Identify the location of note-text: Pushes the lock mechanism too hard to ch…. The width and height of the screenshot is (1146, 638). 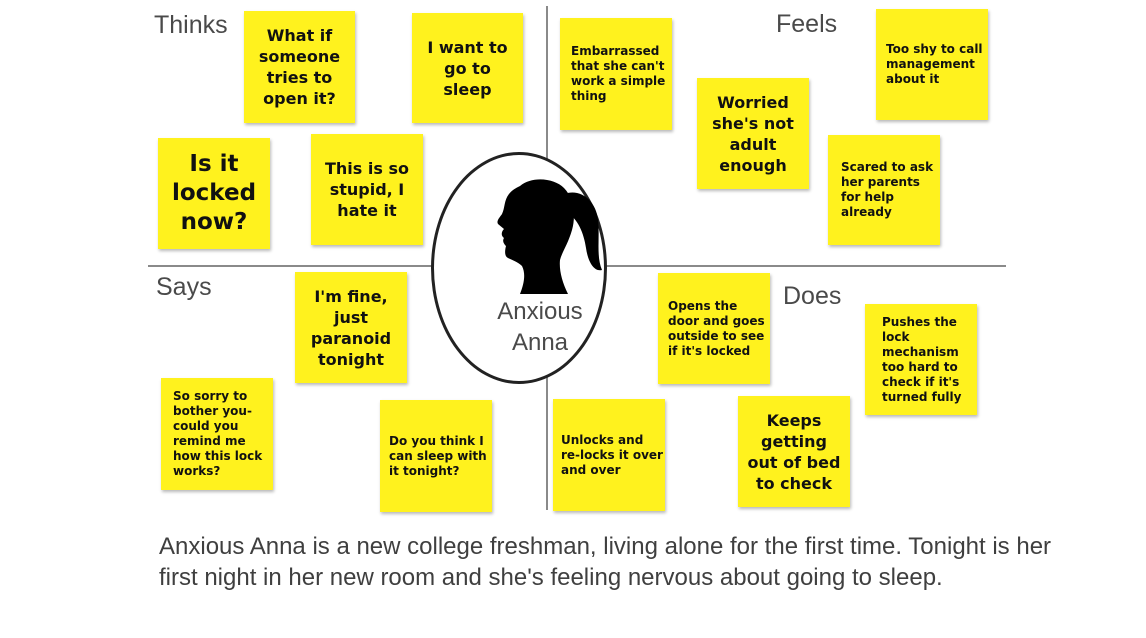
(922, 359).